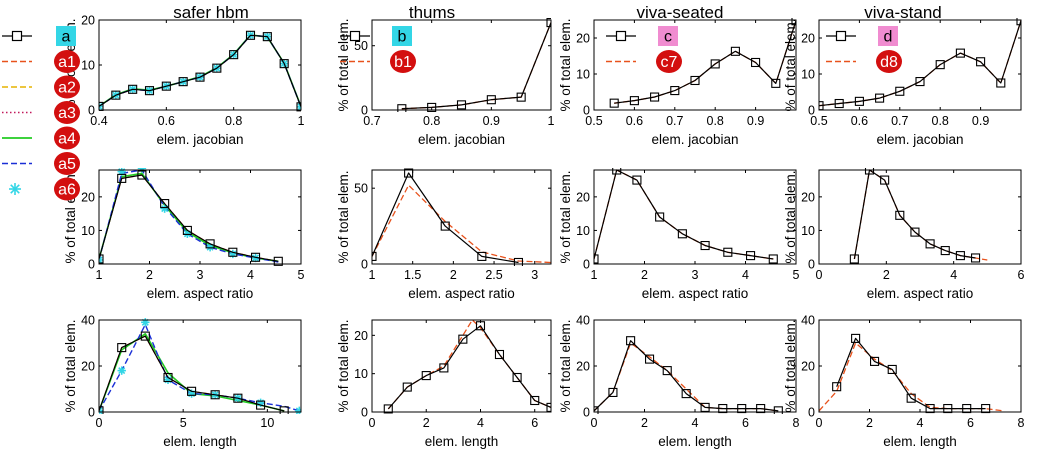 This screenshot has width=1045, height=455. I want to click on y-tick-label: 0, so click(811, 265).